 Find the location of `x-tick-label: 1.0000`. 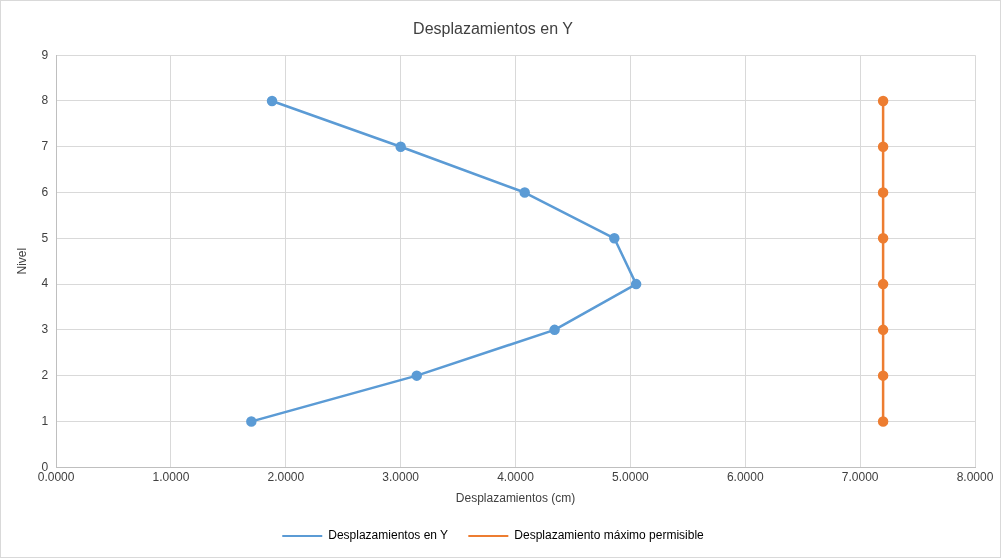

x-tick-label: 1.0000 is located at coordinates (171, 476).